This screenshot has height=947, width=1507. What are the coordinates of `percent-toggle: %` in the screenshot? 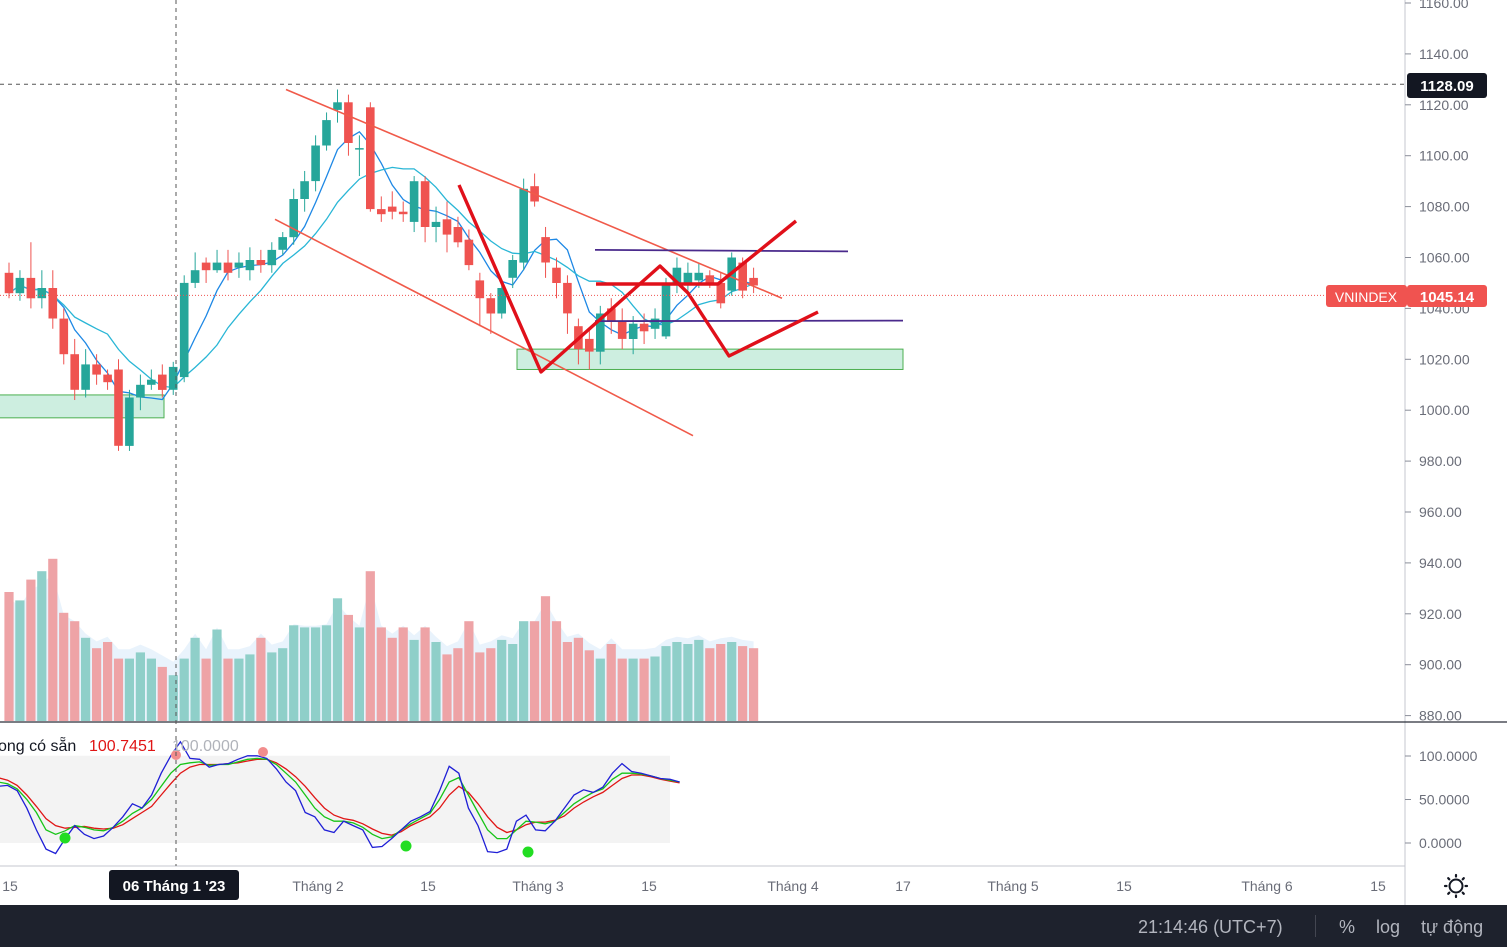 It's located at (1347, 927).